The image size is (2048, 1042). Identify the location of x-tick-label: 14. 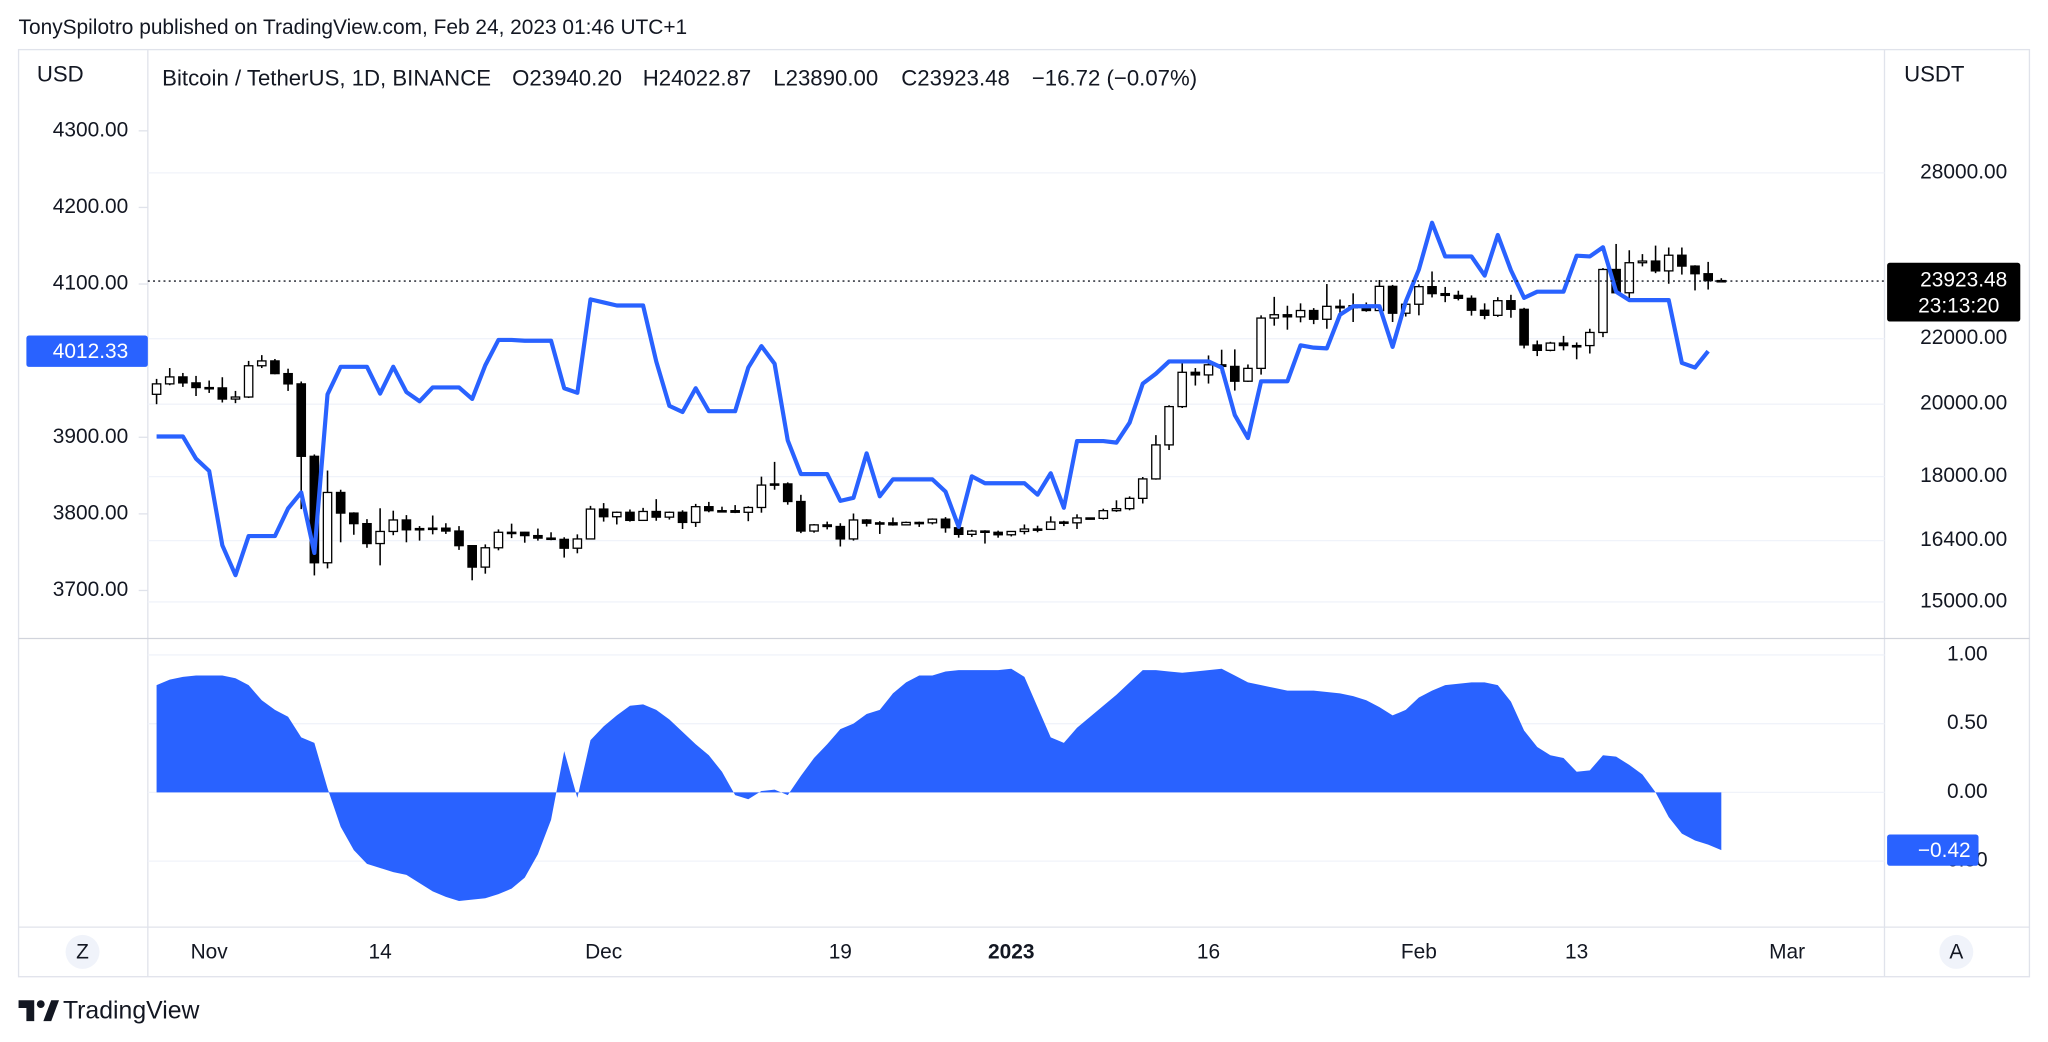
(379, 952).